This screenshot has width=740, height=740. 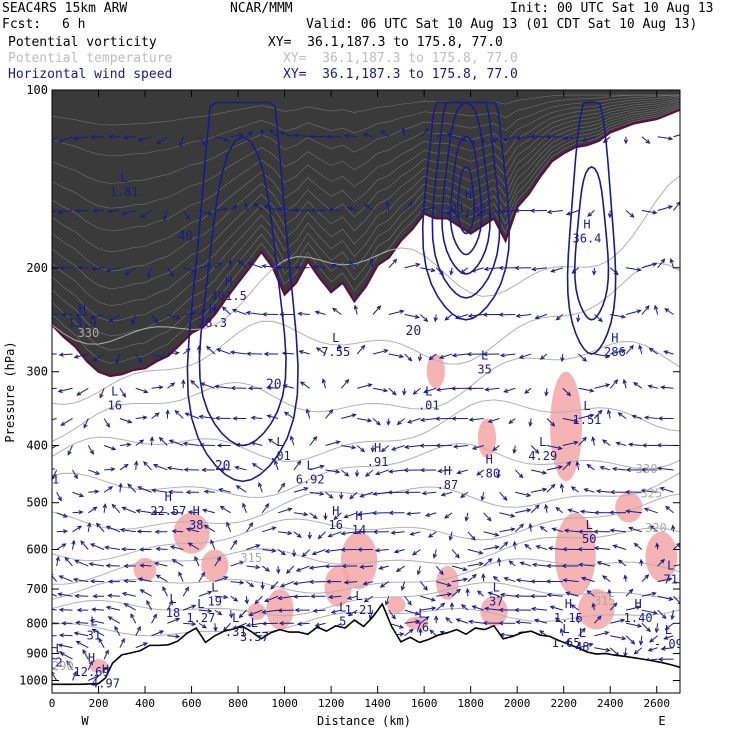 I want to click on isentrope-label: 320, so click(x=656, y=528).